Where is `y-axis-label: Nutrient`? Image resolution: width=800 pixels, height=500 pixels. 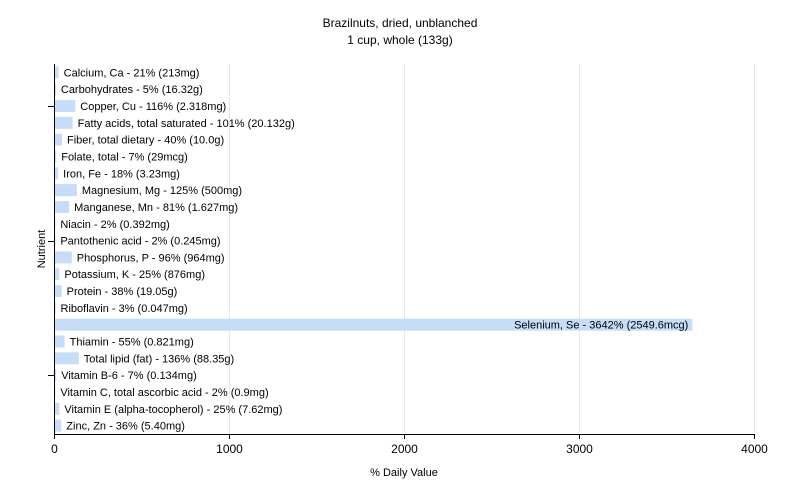 y-axis-label: Nutrient is located at coordinates (42, 249).